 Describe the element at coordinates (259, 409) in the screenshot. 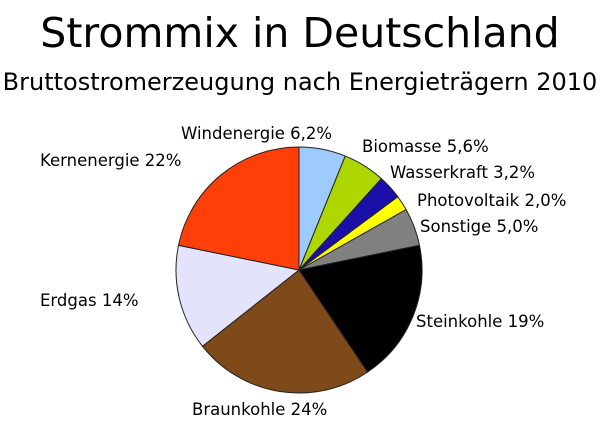

I see `slice-label-braunkohle: Braunkohle 24%` at that location.